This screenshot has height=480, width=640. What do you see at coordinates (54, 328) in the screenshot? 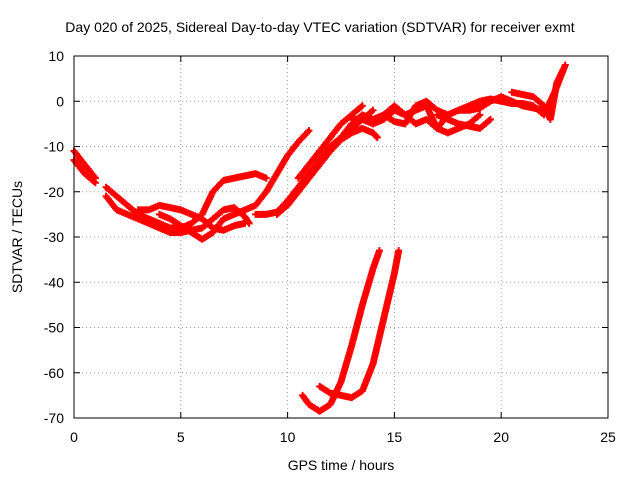
I see `y-tick-label: -50` at bounding box center [54, 328].